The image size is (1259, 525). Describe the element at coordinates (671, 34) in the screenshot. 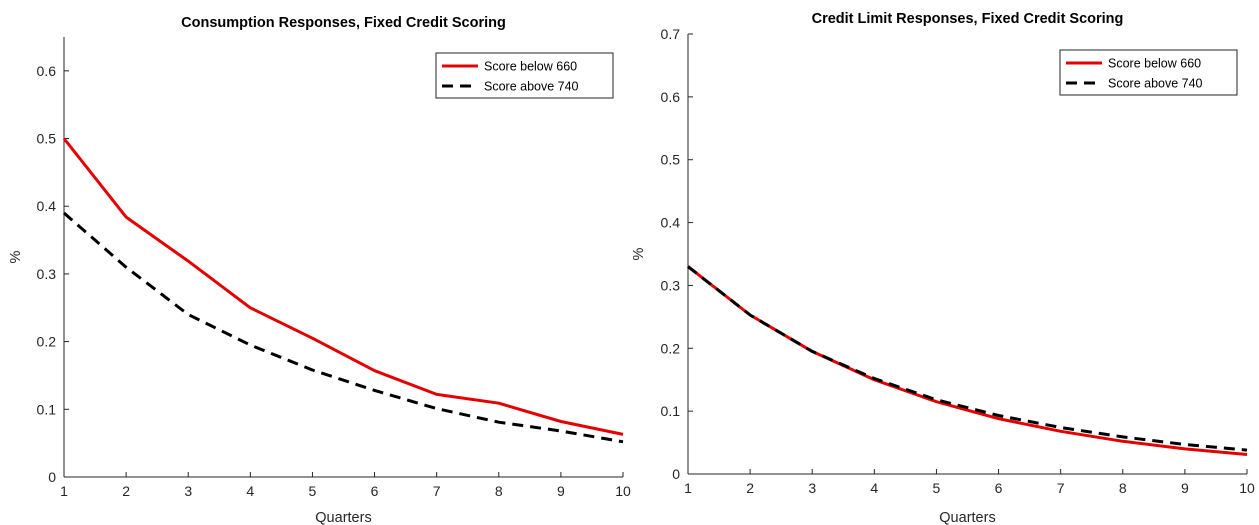

I see `y-tick-label: 0.7` at that location.